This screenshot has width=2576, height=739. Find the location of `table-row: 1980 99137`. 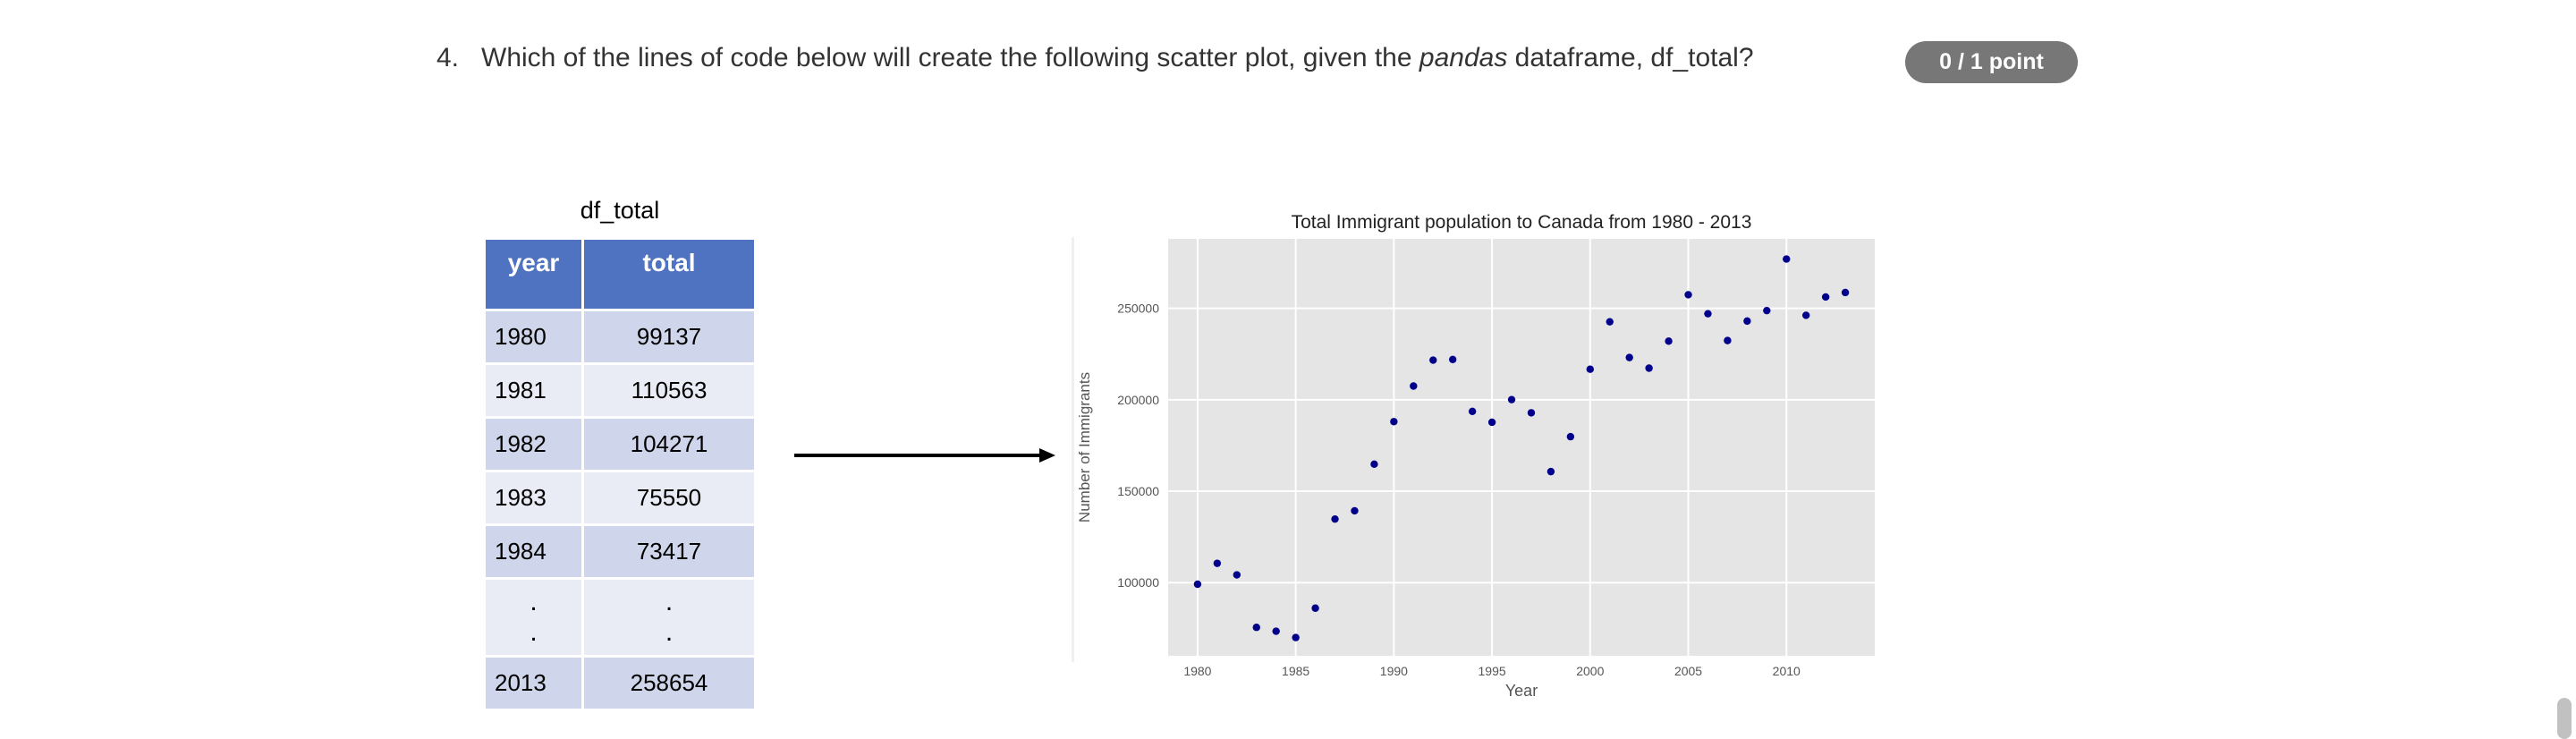

table-row: 1980 99137 is located at coordinates (620, 337).